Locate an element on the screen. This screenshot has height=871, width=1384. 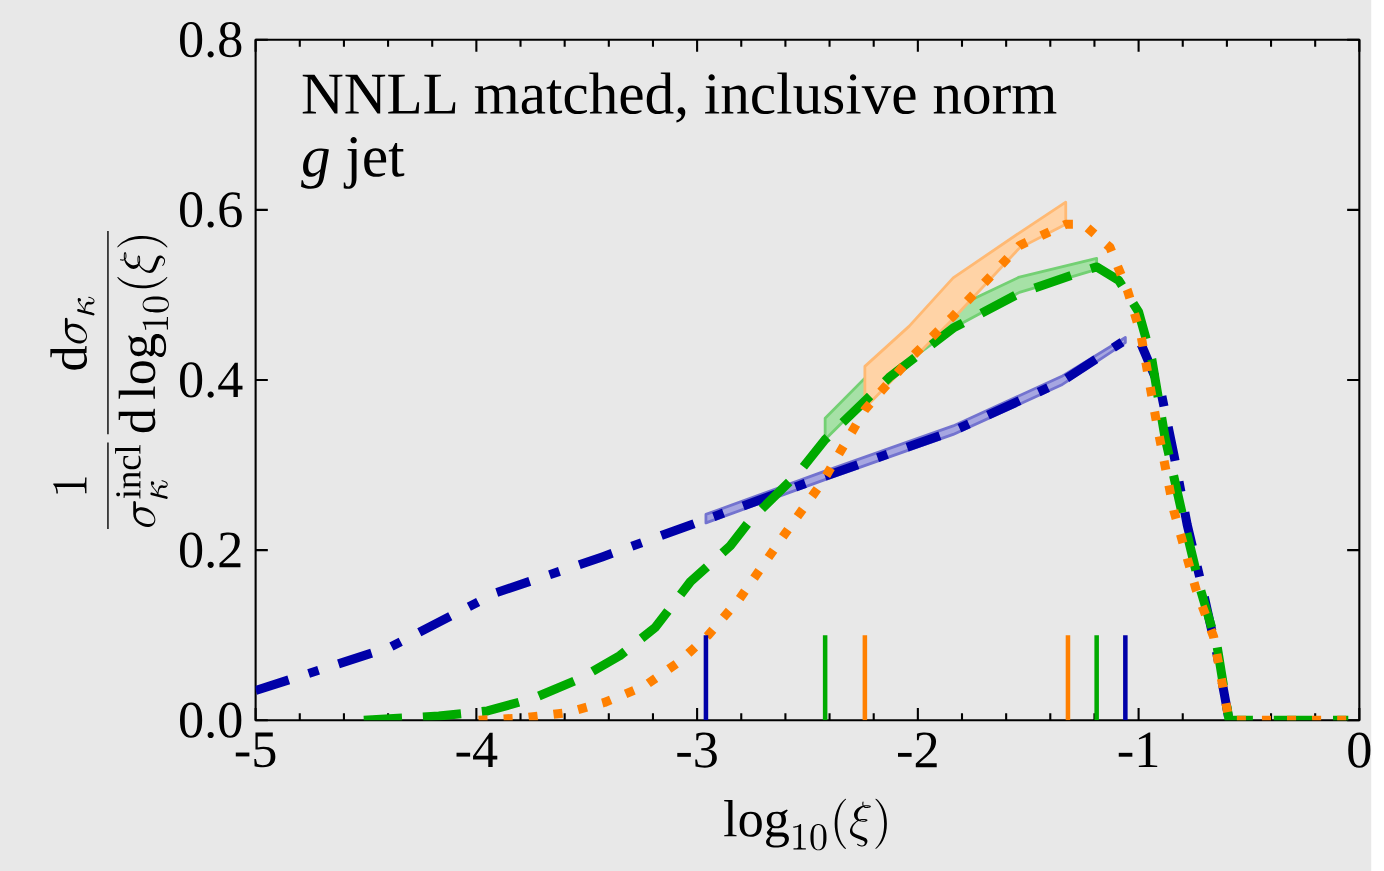
x-tick-label: -1 is located at coordinates (1138, 750).